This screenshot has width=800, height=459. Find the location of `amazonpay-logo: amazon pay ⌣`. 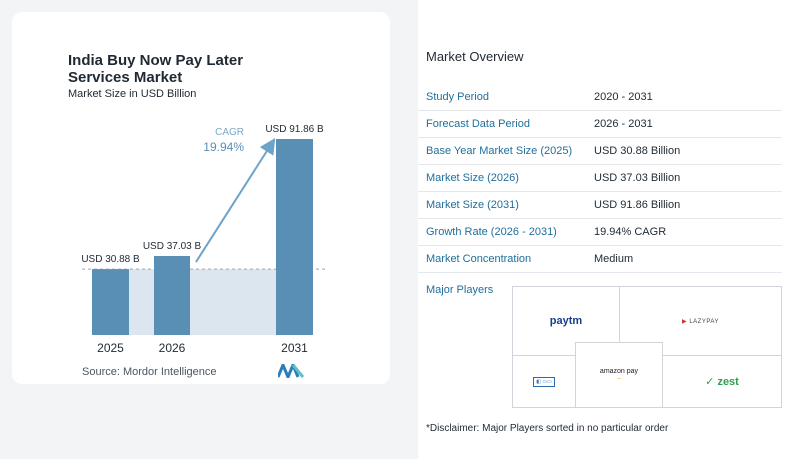

amazonpay-logo: amazon pay ⌣ is located at coordinates (619, 374).